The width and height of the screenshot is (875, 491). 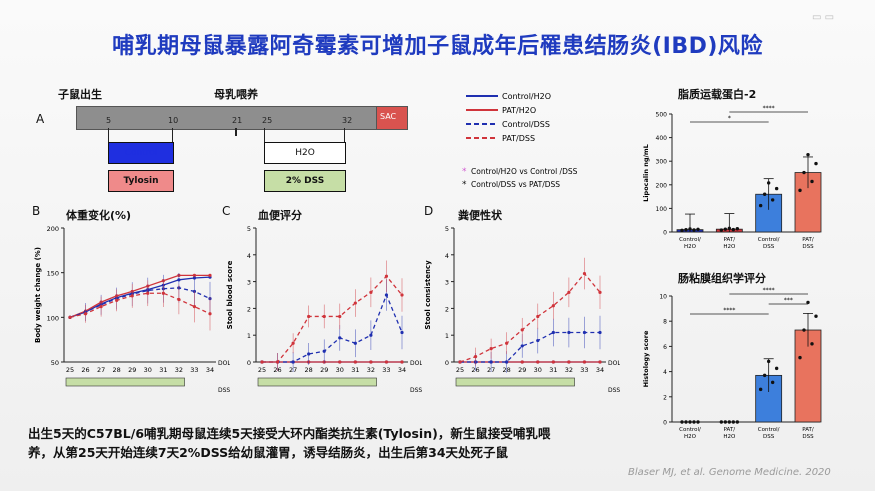 I want to click on y-tick-label: 100, so click(x=662, y=209).